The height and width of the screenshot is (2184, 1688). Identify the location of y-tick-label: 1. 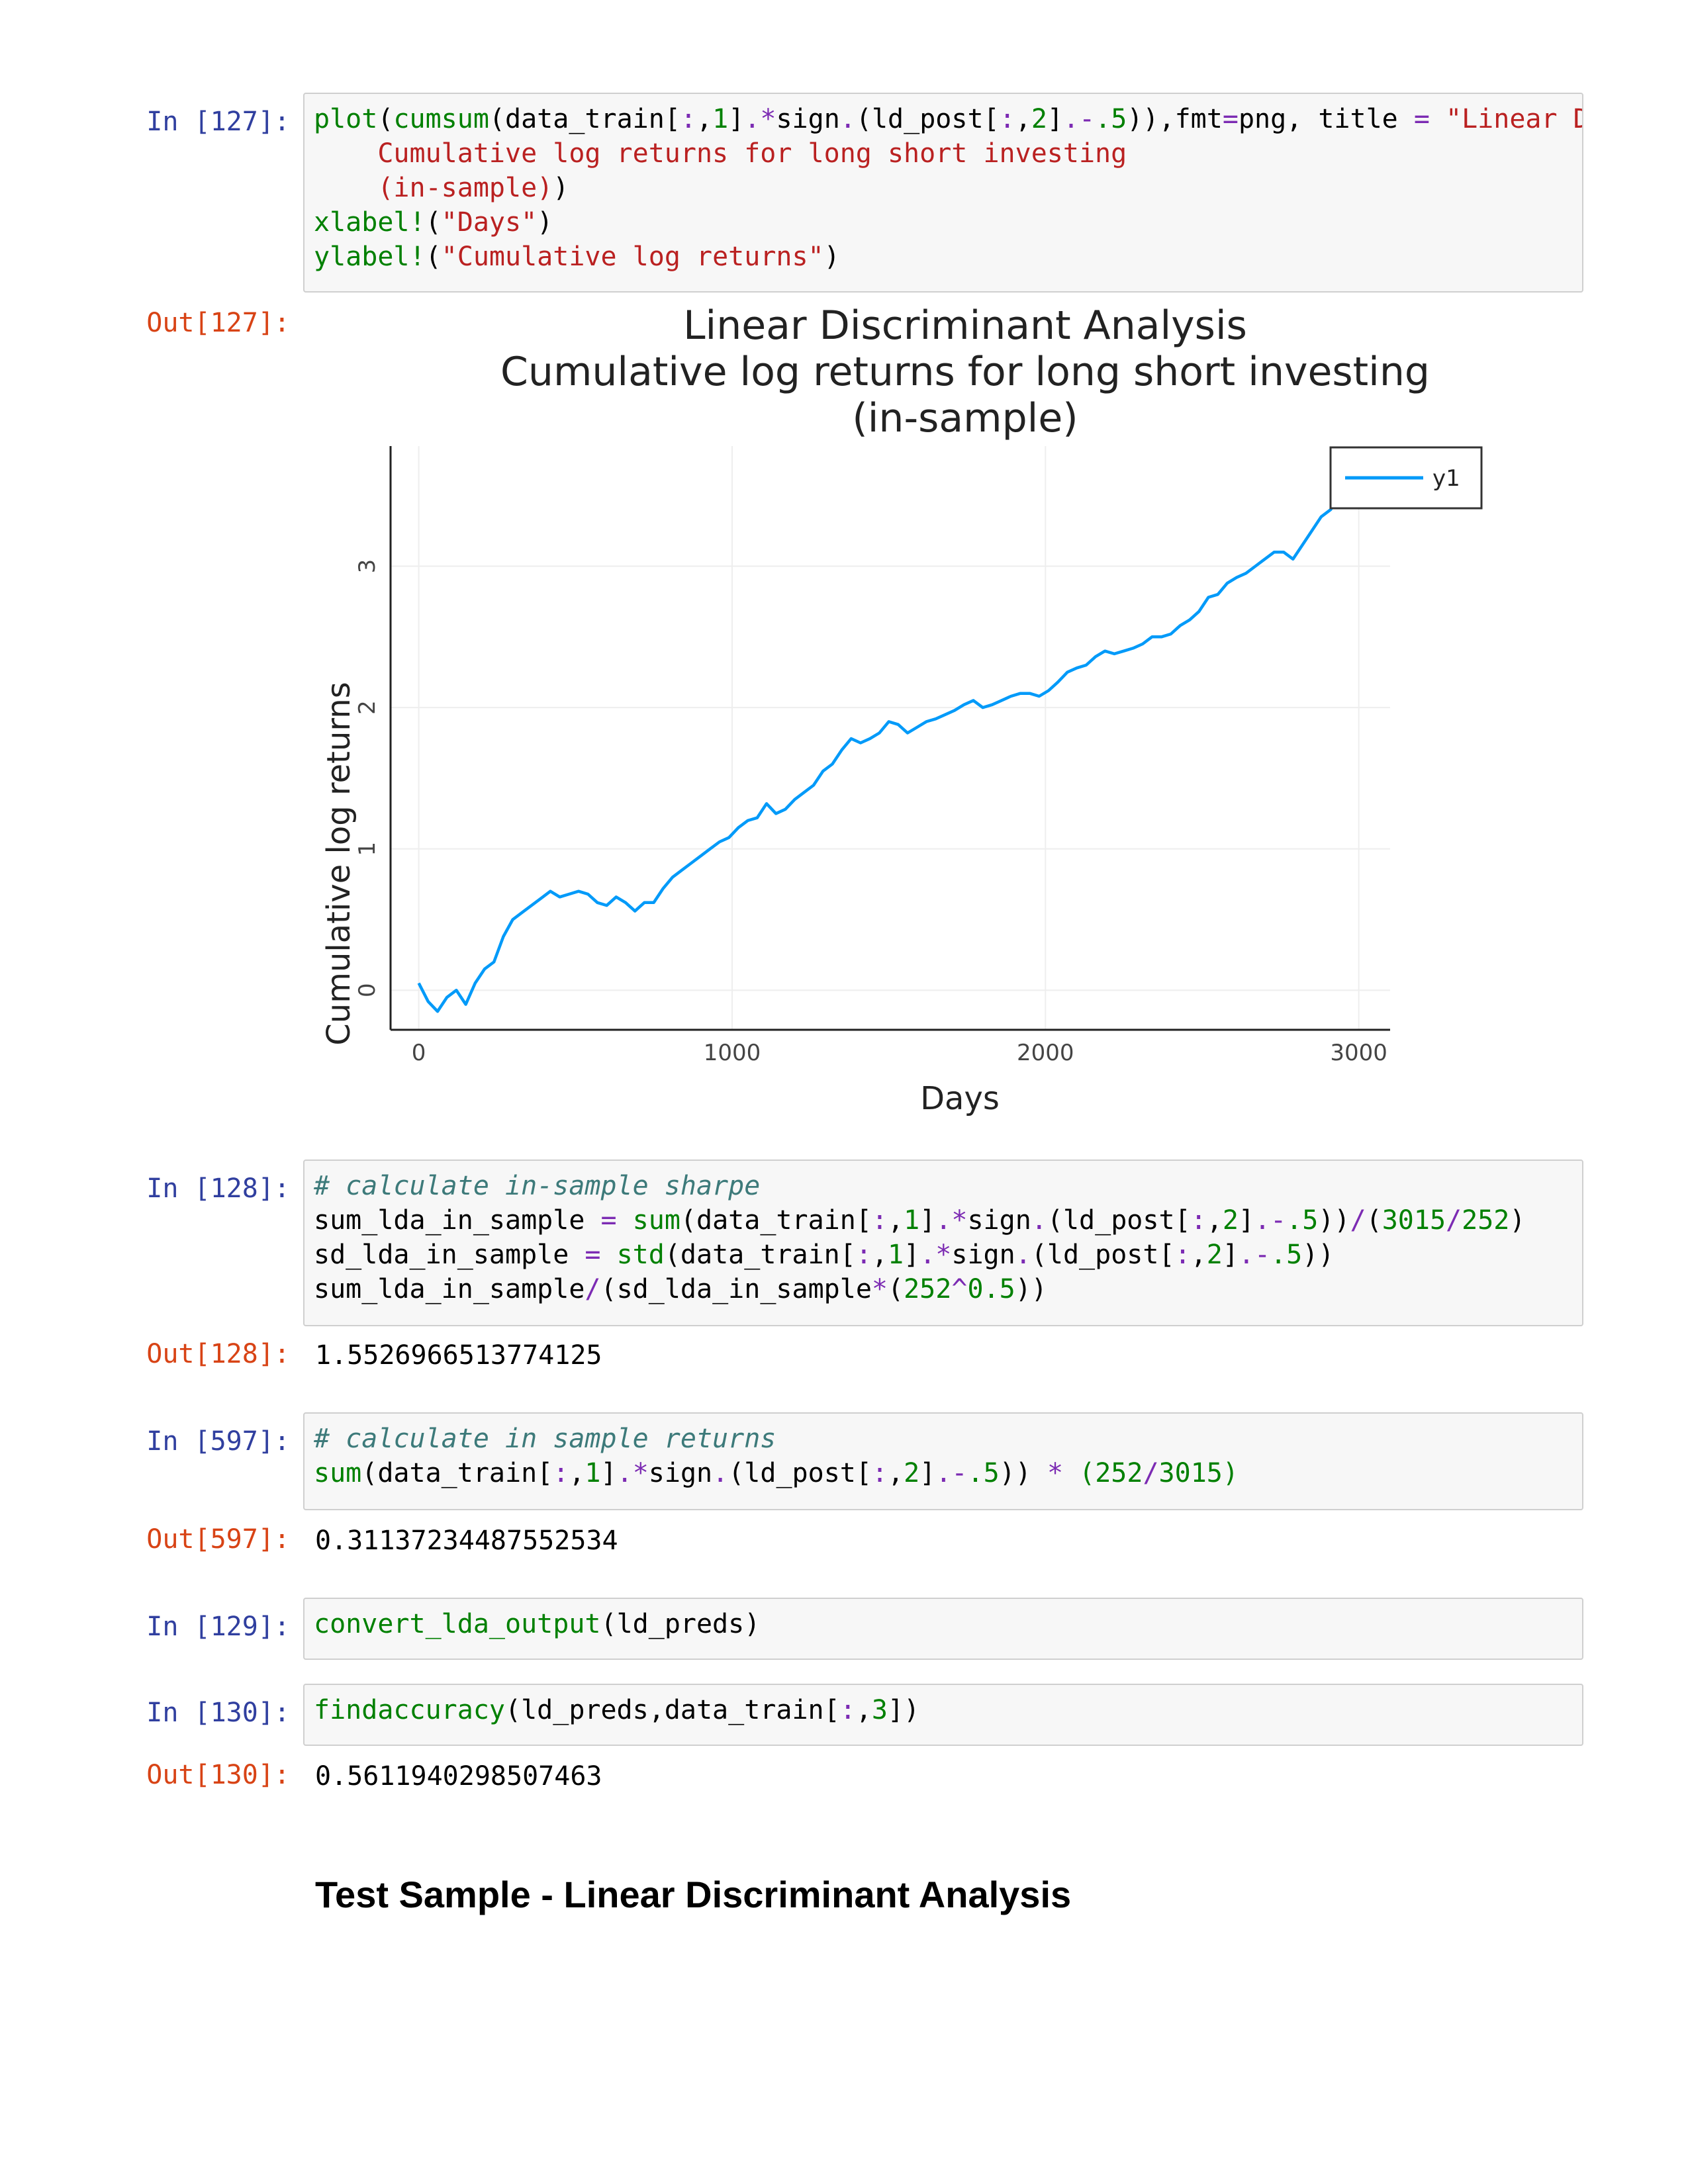
(367, 849).